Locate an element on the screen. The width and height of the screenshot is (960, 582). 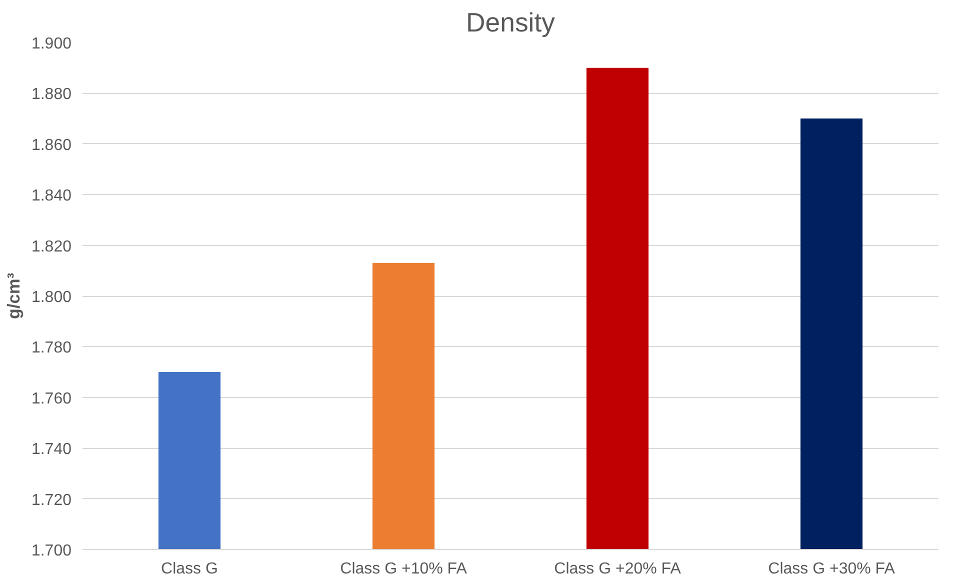
y-tick-label: 1.820 is located at coordinates (51, 247).